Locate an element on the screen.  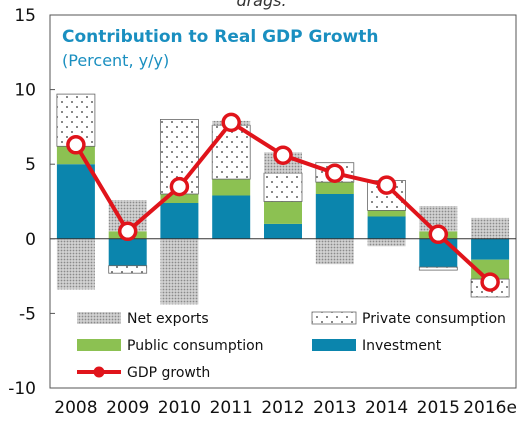
y-tick-label-0: 0 is located at coordinates (30, 240).